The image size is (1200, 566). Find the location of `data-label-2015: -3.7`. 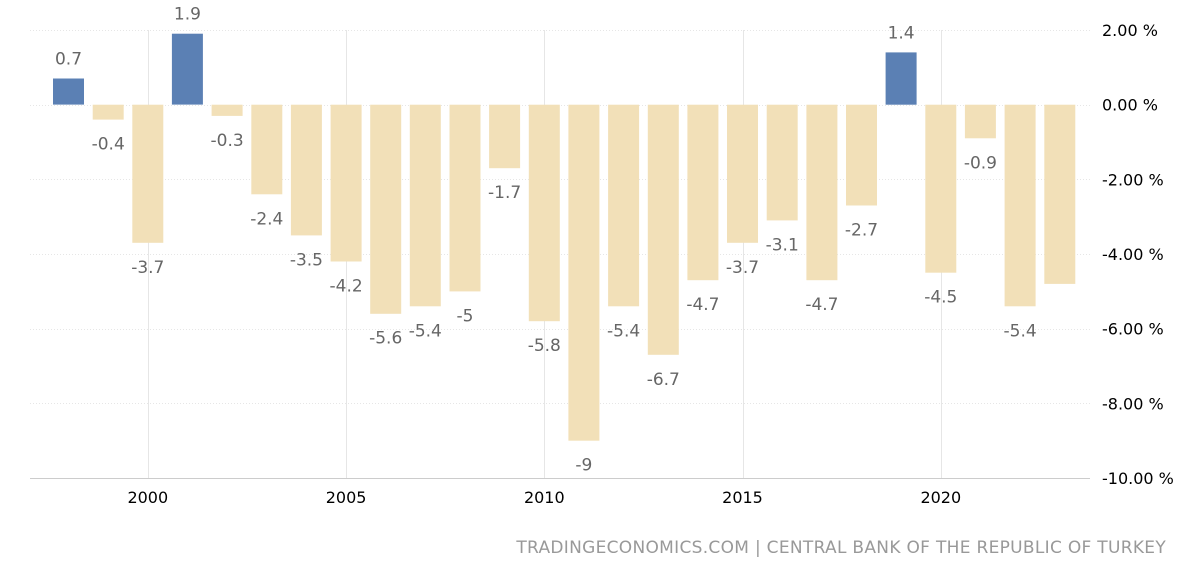

data-label-2015: -3.7 is located at coordinates (742, 268).